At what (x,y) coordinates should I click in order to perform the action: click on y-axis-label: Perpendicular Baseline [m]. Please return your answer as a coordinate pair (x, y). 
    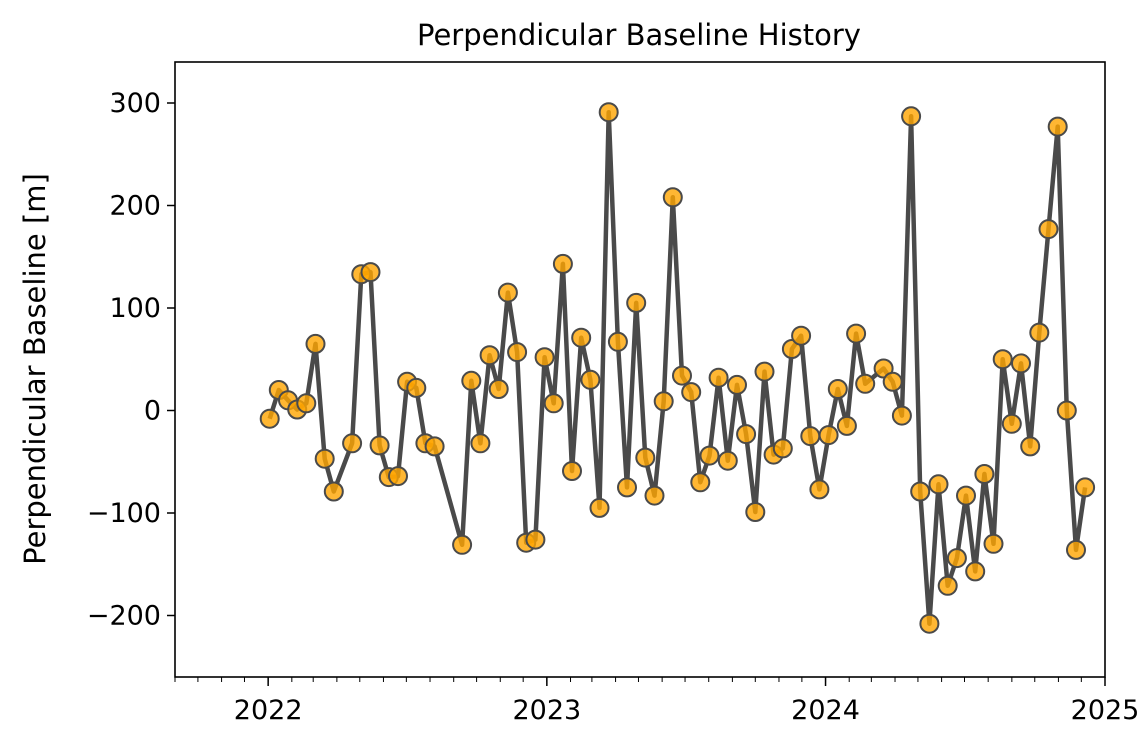
    Looking at the image, I should click on (35, 369).